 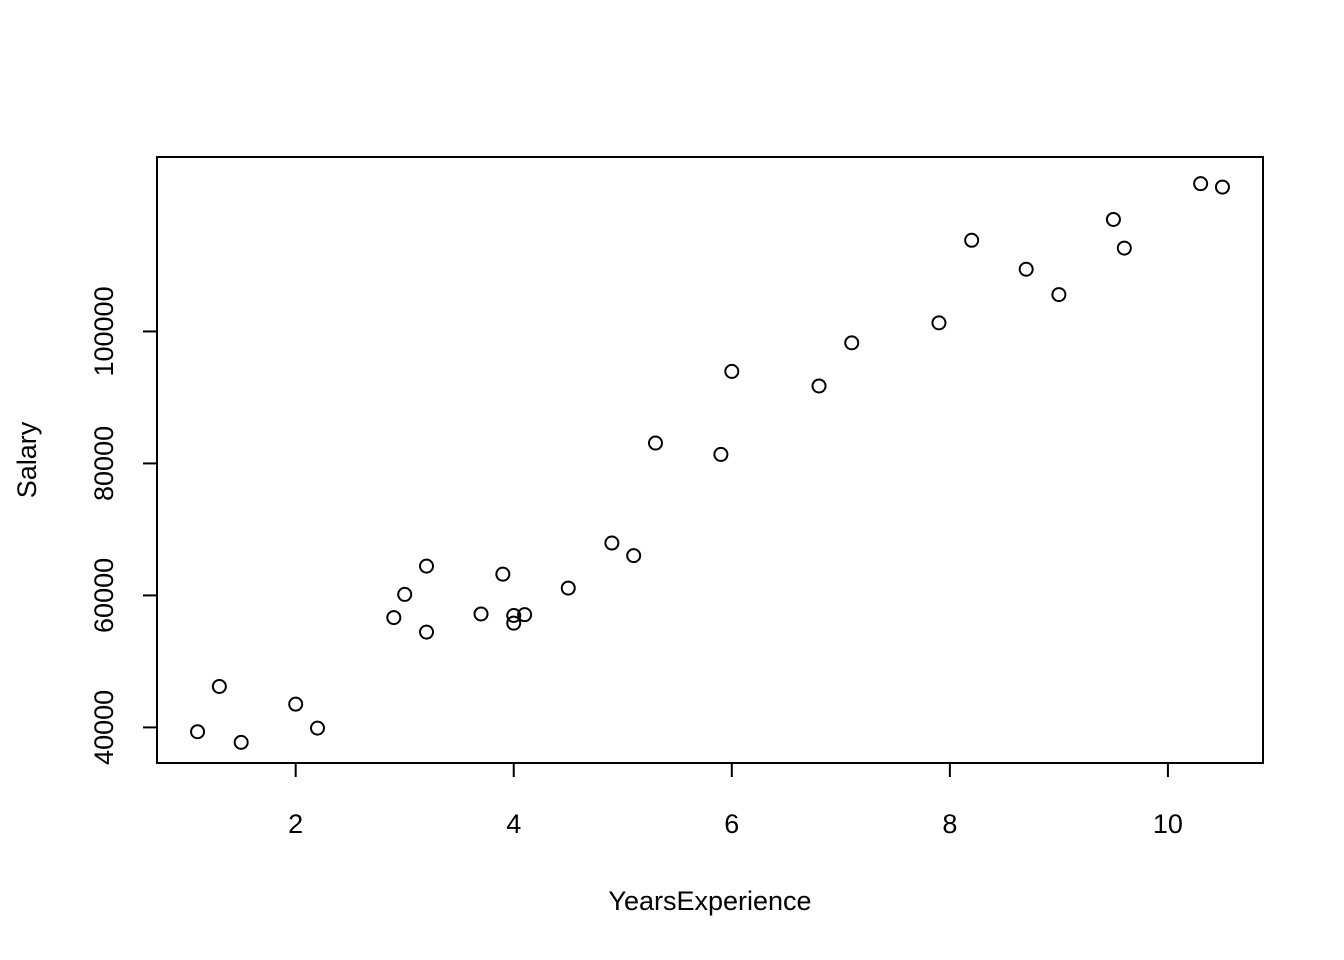 I want to click on y-tick-label: 100000, so click(x=104, y=331).